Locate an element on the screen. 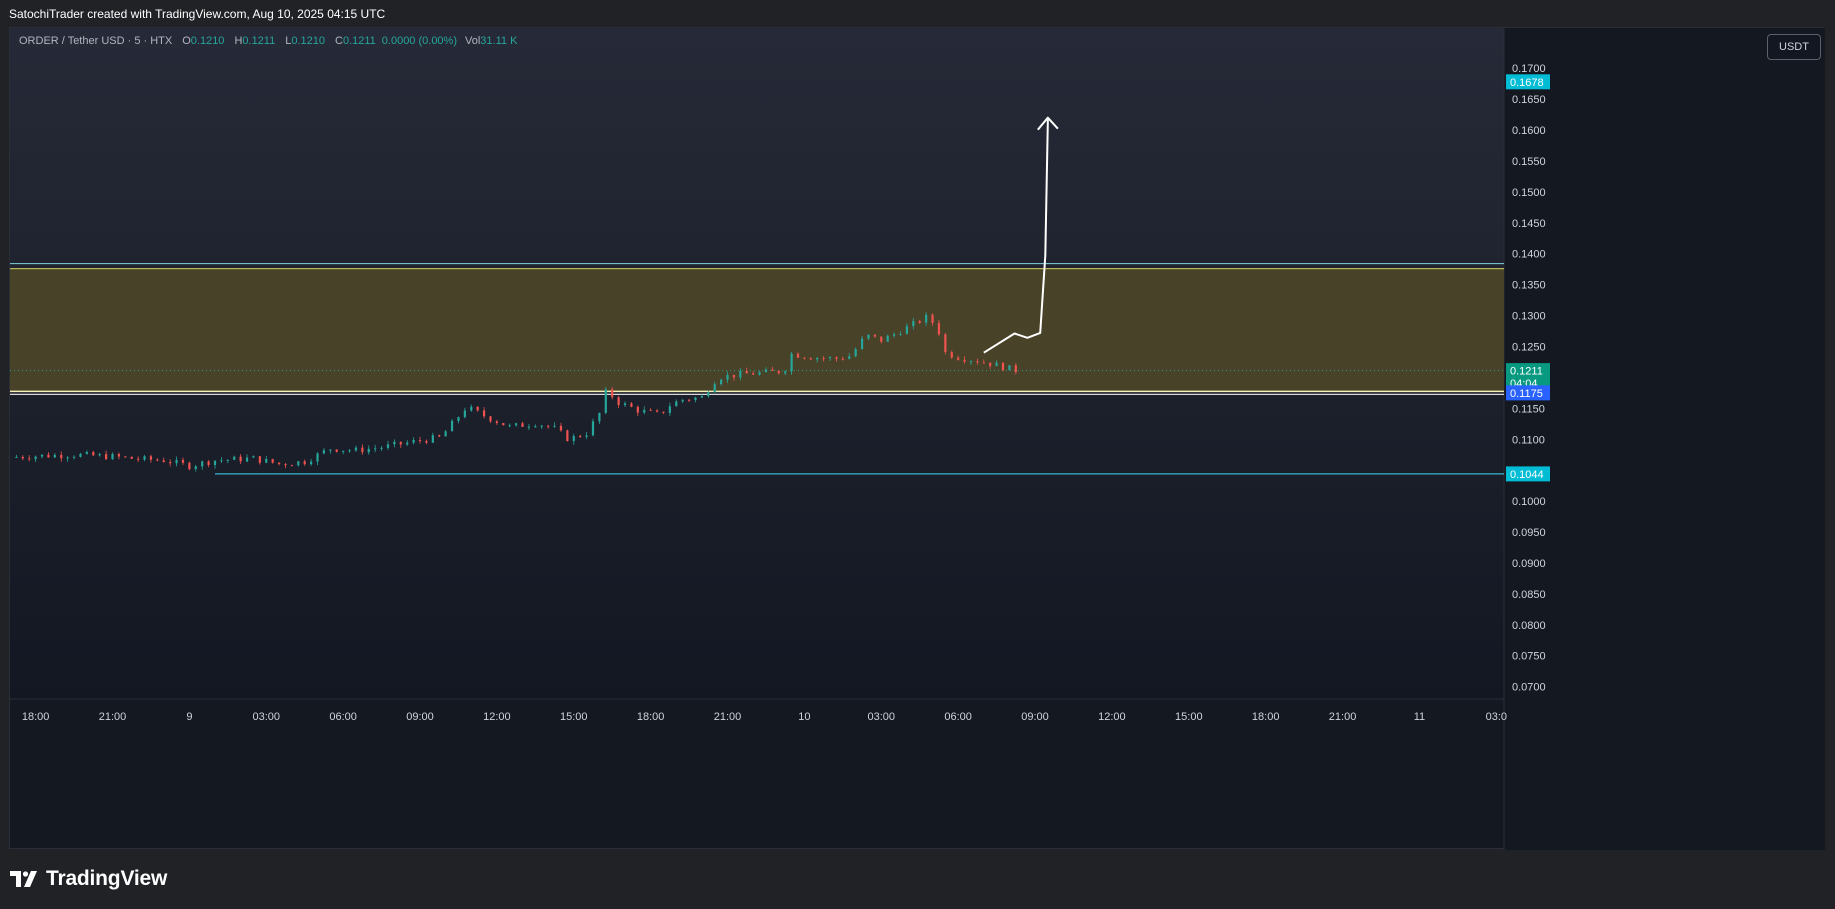 This screenshot has width=1835, height=909. resistance-zone is located at coordinates (757, 330).